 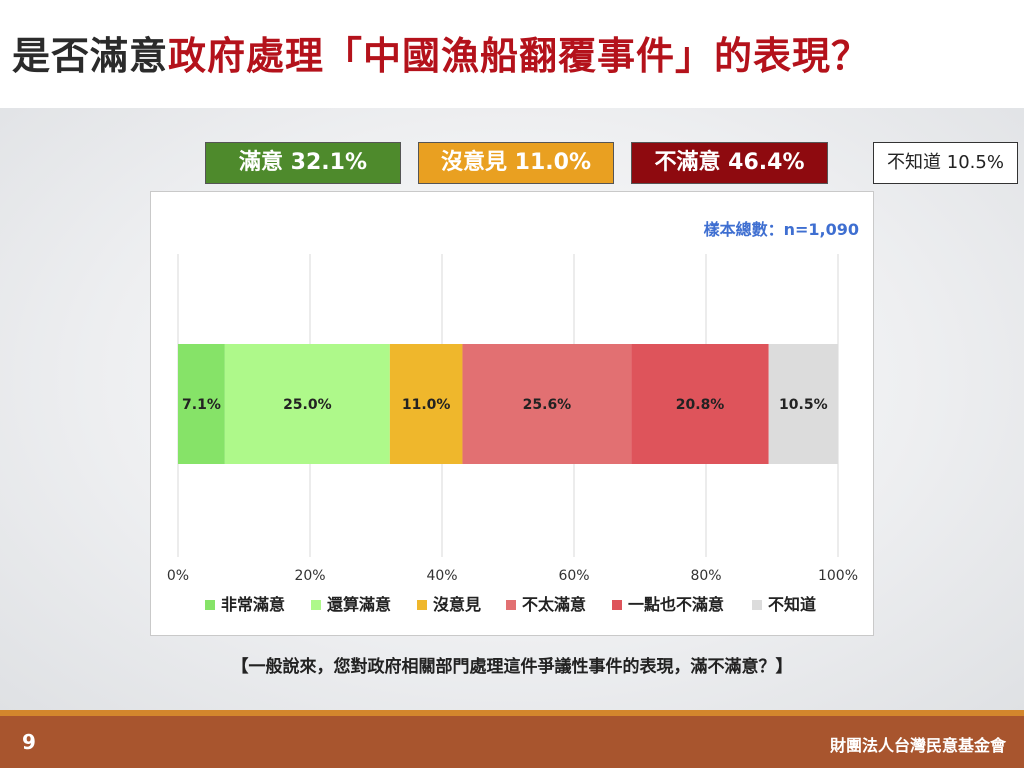 What do you see at coordinates (512, 667) in the screenshot?
I see `survey-question: 【一般說來，您對政府相關部門處理這件爭議性事件的表現，滿不滿意？】` at bounding box center [512, 667].